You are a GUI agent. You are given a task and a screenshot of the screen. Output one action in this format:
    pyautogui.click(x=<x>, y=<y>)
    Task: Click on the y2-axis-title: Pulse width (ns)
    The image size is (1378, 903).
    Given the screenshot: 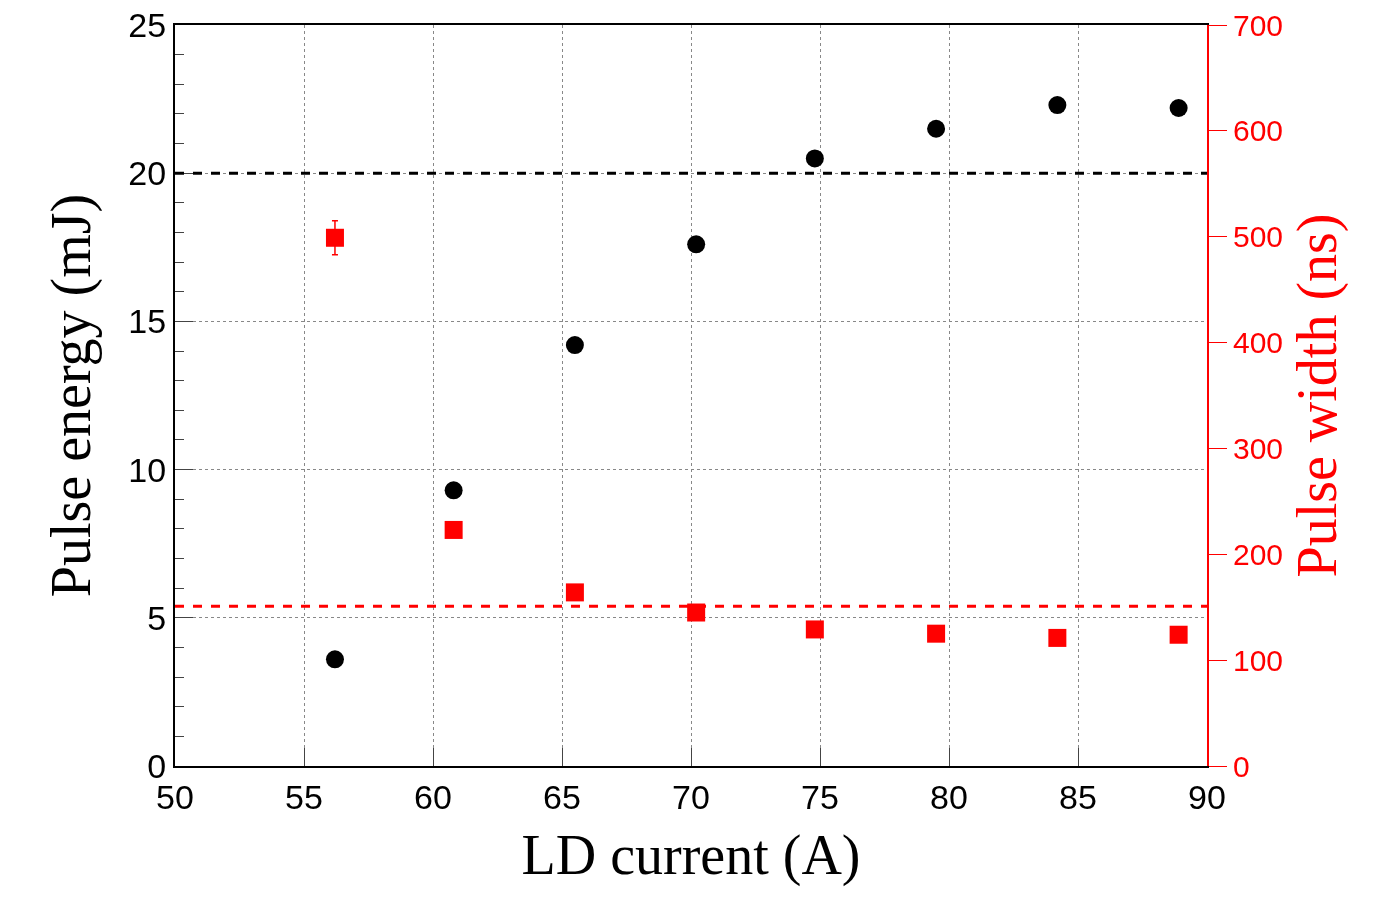 What is the action you would take?
    pyautogui.click(x=1318, y=395)
    